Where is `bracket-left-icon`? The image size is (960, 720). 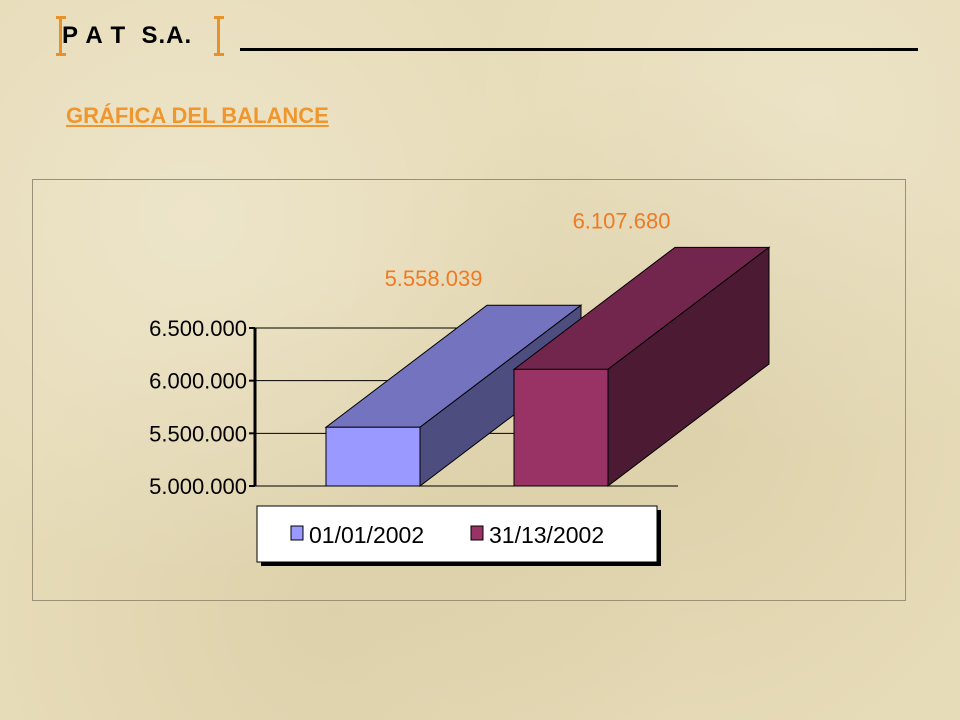 bracket-left-icon is located at coordinates (61, 36).